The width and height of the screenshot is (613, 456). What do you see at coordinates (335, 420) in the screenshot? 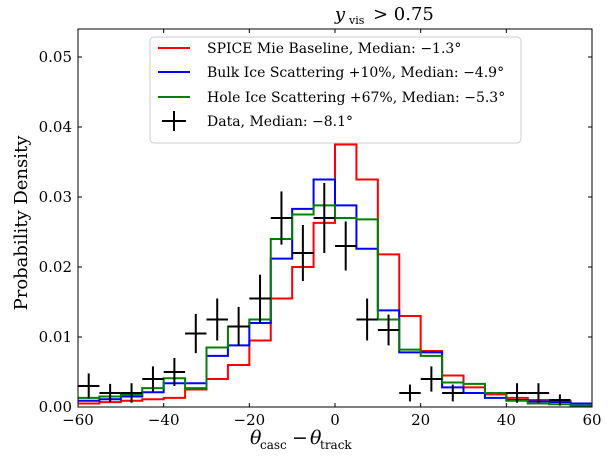
I see `x-tick-label: 0` at bounding box center [335, 420].